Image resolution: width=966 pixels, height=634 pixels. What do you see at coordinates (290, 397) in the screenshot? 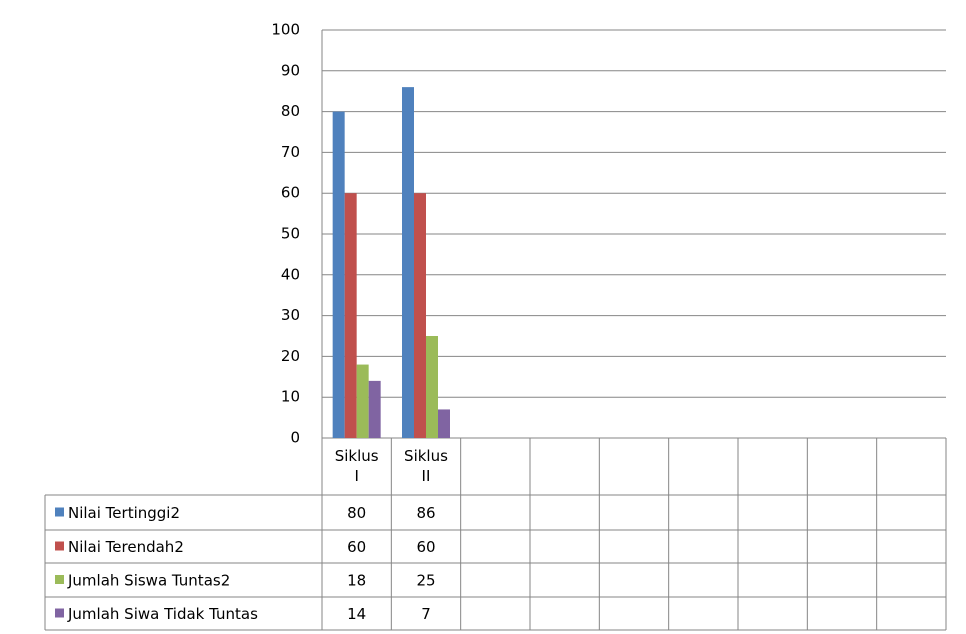
I see `y-tick-label: 10` at bounding box center [290, 397].